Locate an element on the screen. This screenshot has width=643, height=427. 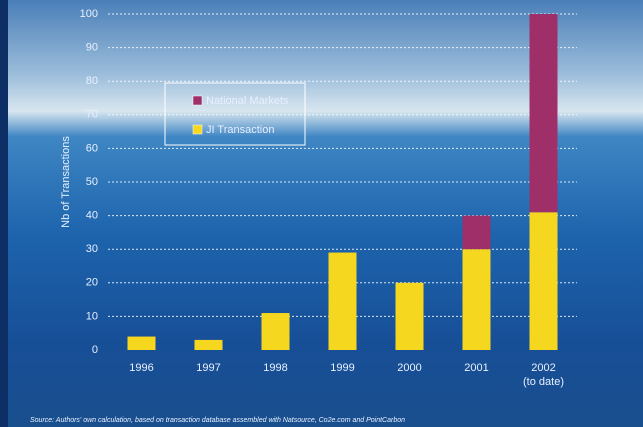
x-tick-label: 1997 is located at coordinates (208, 368).